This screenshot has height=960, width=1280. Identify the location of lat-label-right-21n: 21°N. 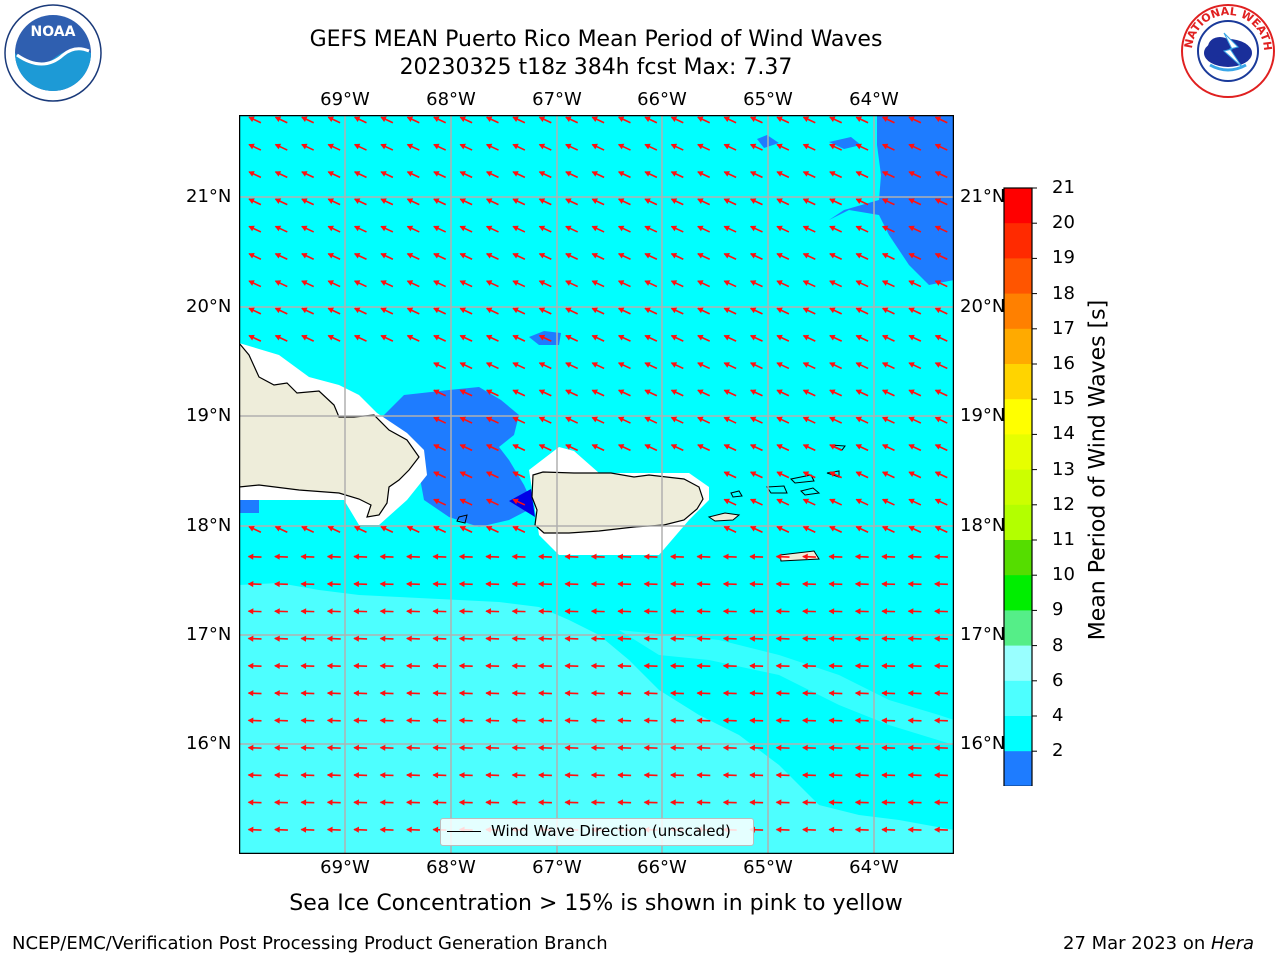
(983, 196).